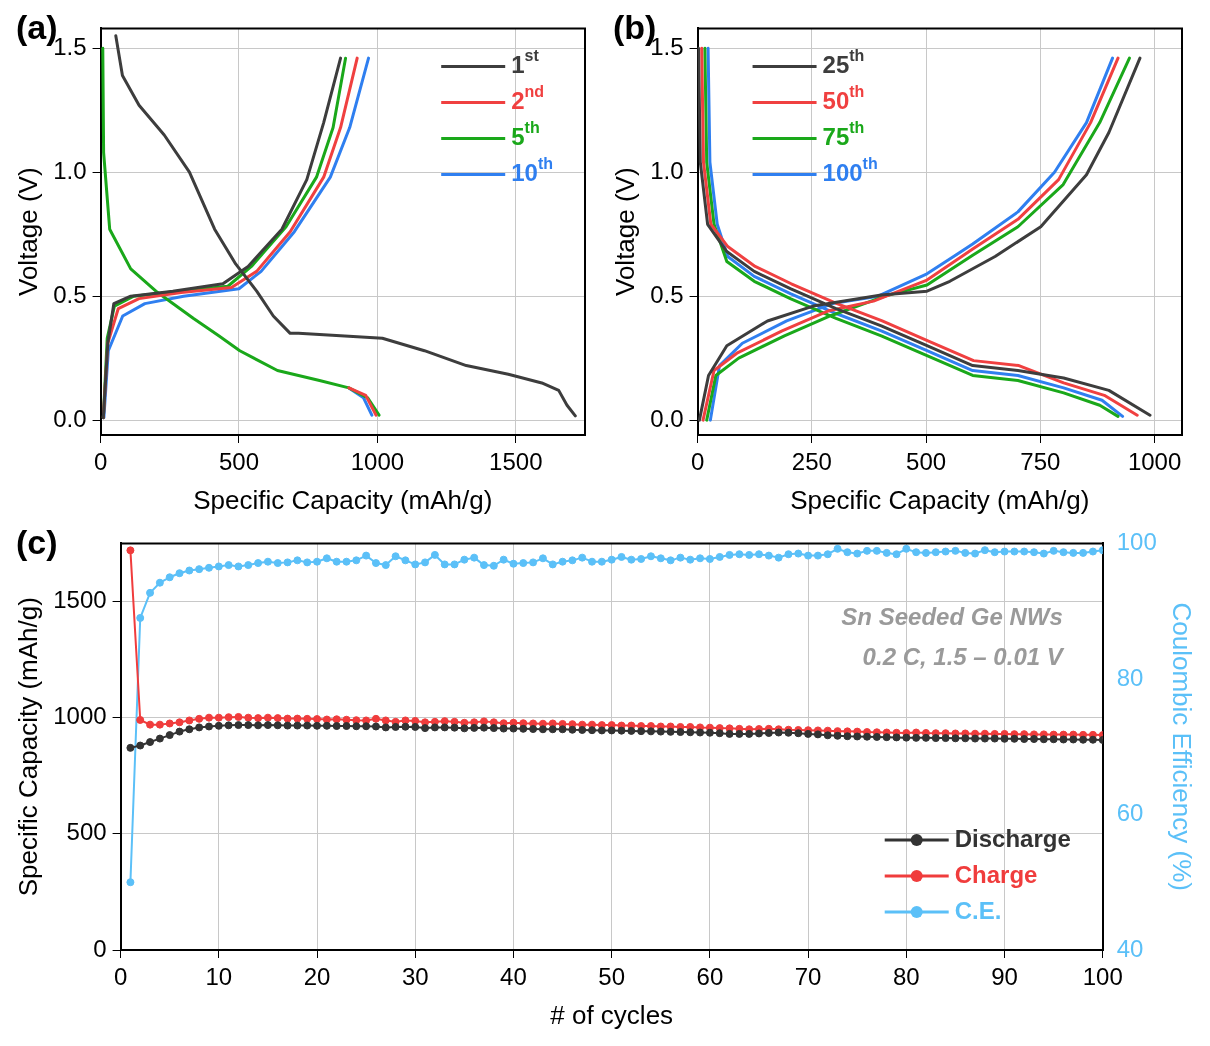  What do you see at coordinates (811, 462) in the screenshot?
I see `x-tick-label: 250` at bounding box center [811, 462].